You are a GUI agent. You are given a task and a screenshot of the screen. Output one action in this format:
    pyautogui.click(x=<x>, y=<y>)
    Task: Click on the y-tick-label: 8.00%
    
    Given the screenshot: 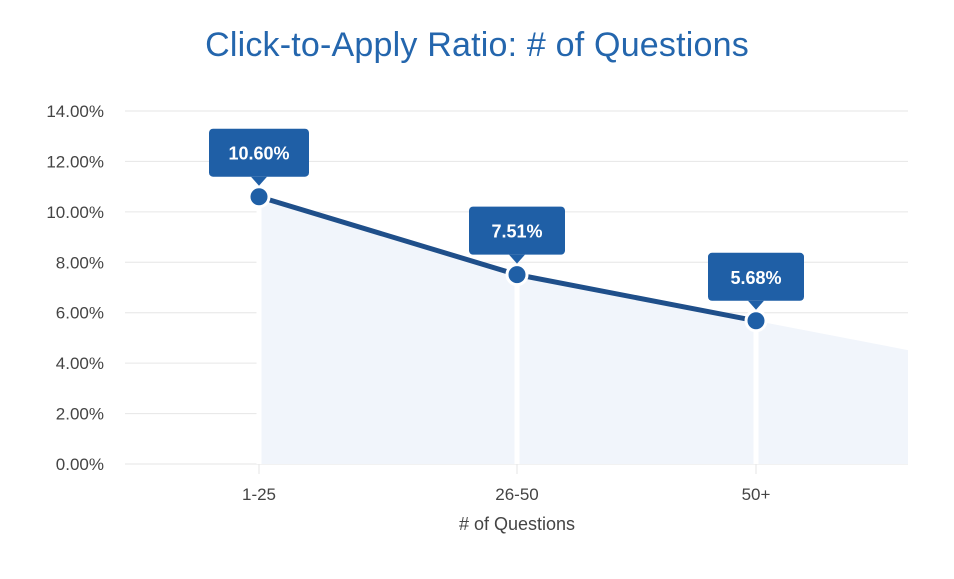 What is the action you would take?
    pyautogui.click(x=80, y=262)
    